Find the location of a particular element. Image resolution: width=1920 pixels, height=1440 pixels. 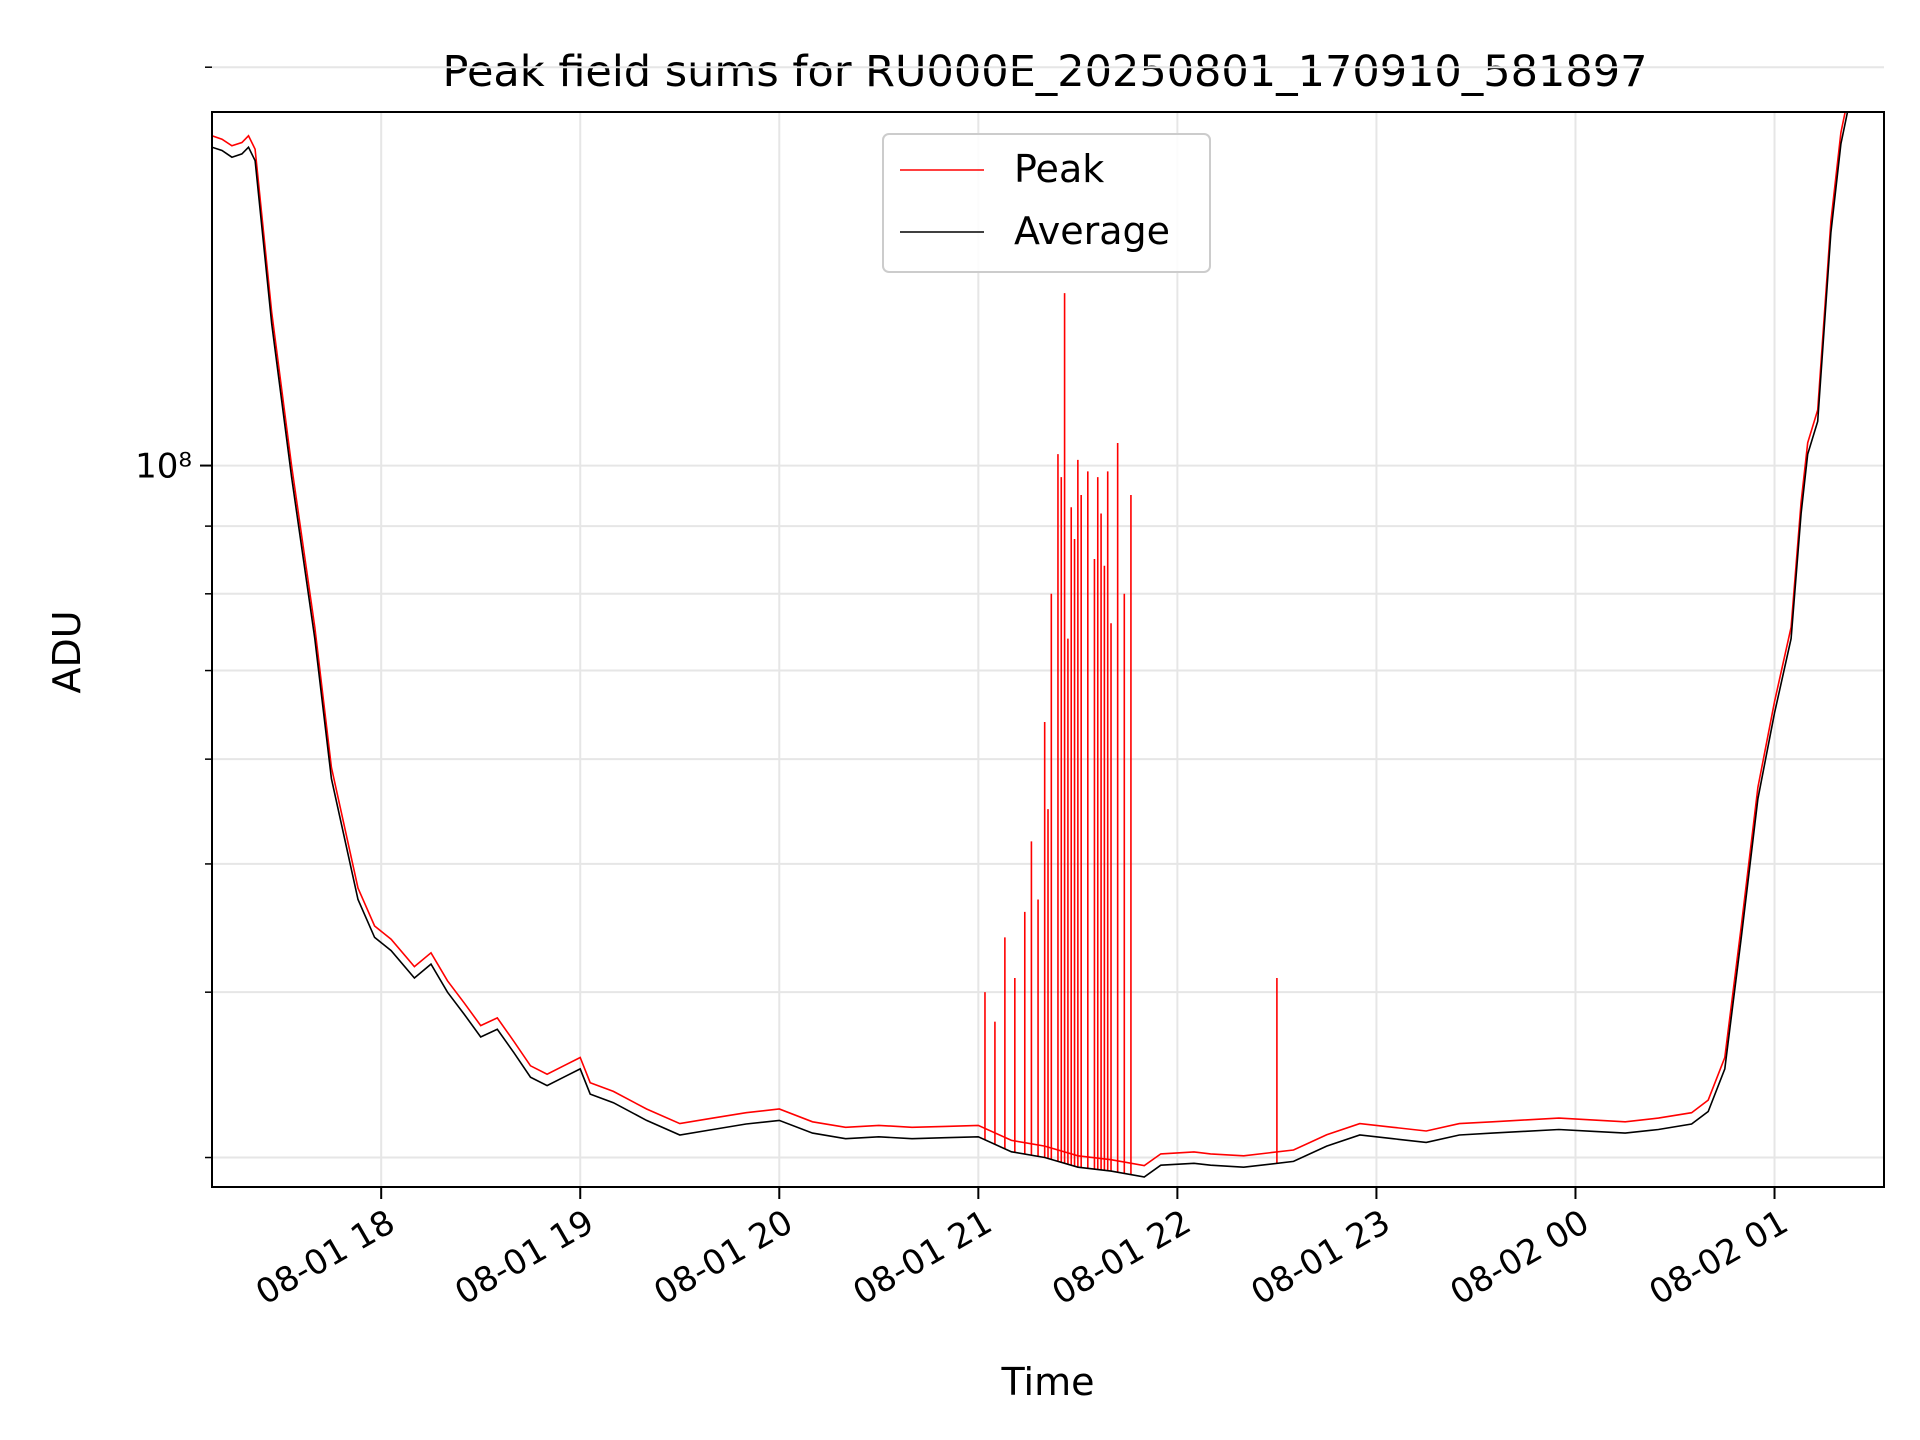

x-tick-label: 08-01 22 is located at coordinates (1121, 1257).